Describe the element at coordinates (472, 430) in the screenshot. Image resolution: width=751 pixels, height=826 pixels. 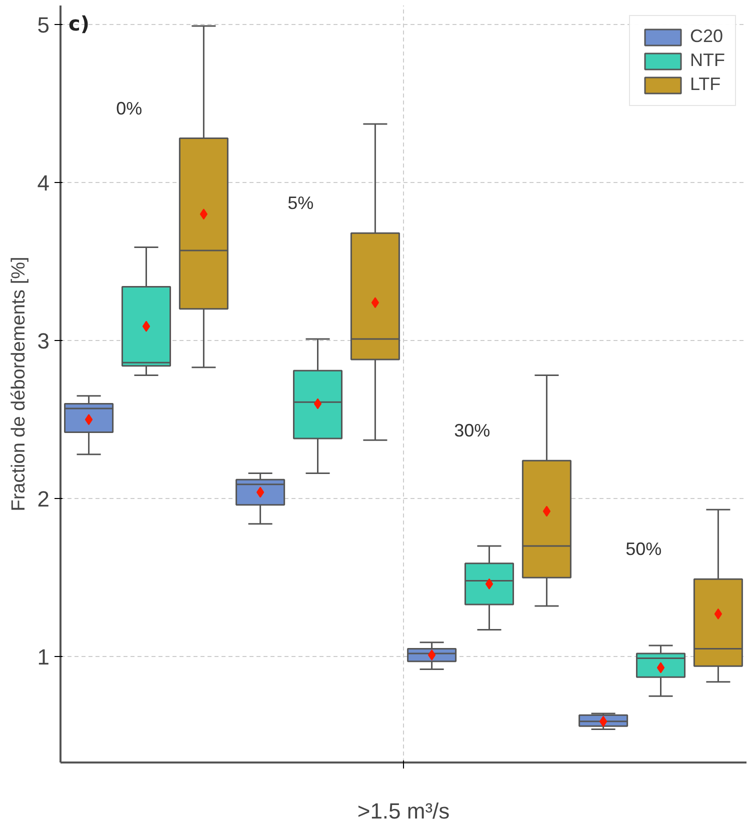
I see `annotation: 30%` at that location.